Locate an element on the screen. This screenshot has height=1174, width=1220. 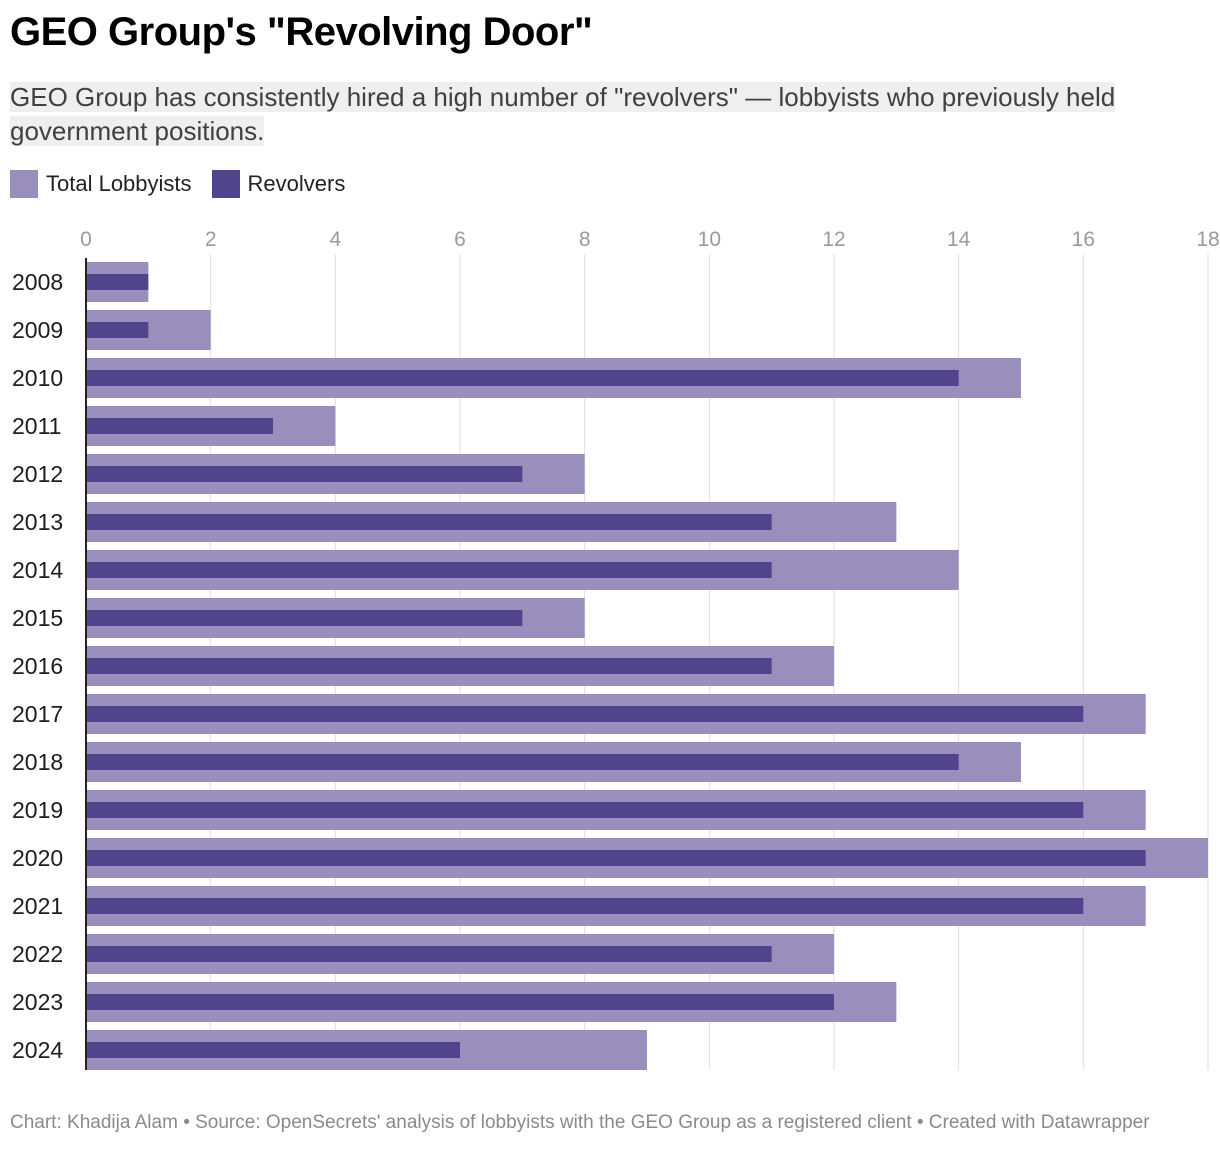
bar-revolvers-2017 is located at coordinates (585, 714).